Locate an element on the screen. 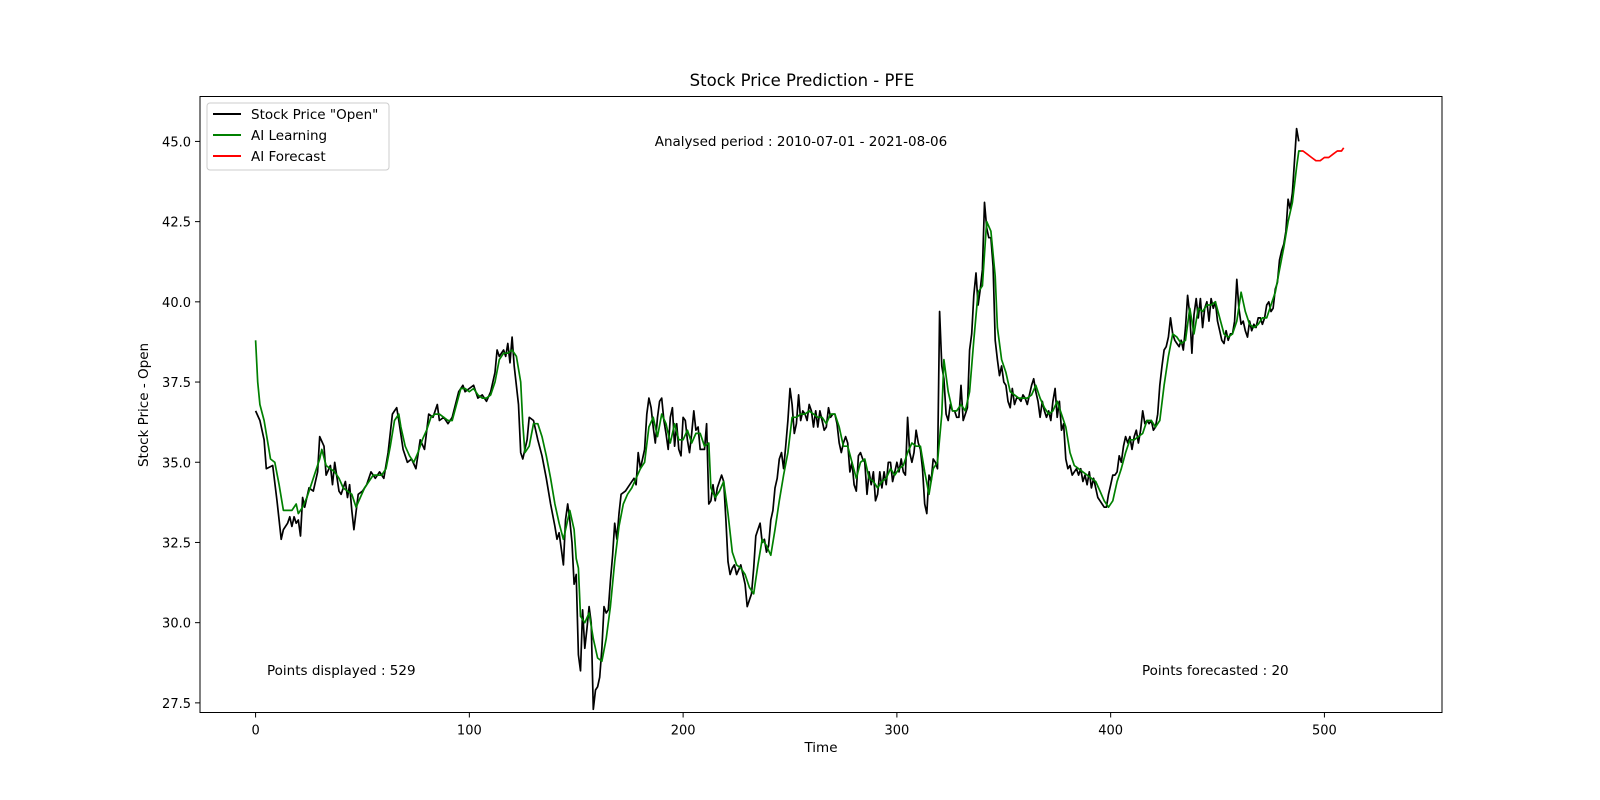 Image resolution: width=1600 pixels, height=800 pixels. y-tick-label: 37.5 is located at coordinates (176, 383).